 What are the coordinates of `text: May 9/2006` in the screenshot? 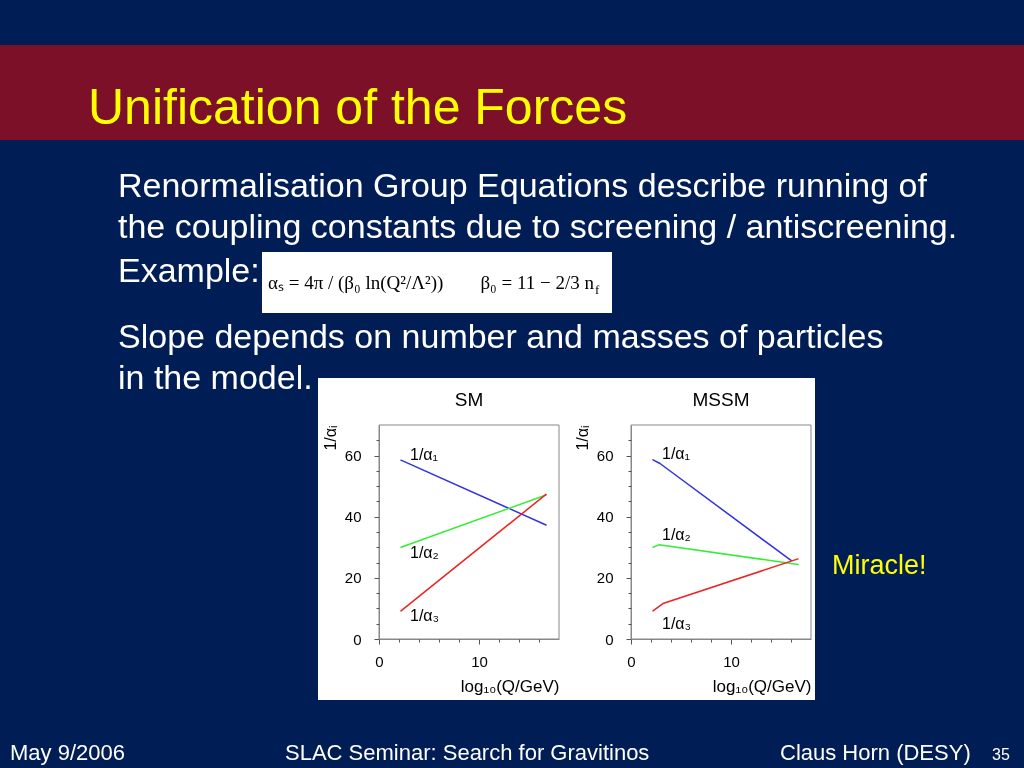 It's located at (67, 752).